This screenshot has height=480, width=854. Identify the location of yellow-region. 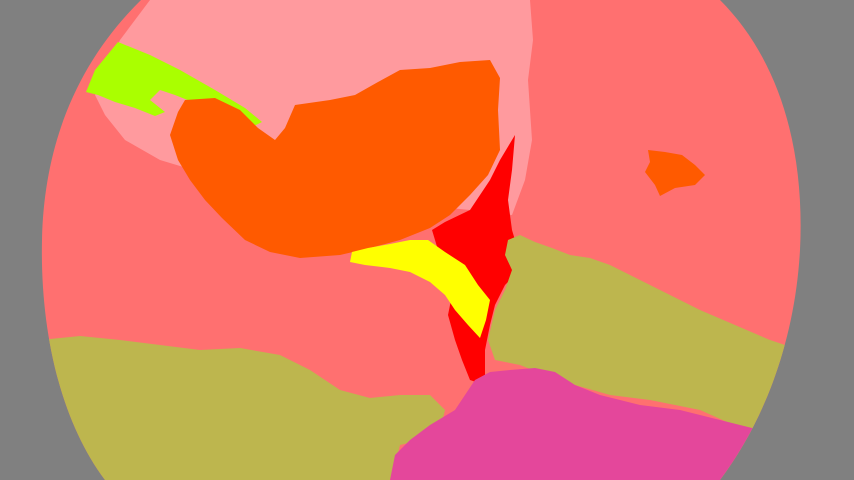
(420, 289).